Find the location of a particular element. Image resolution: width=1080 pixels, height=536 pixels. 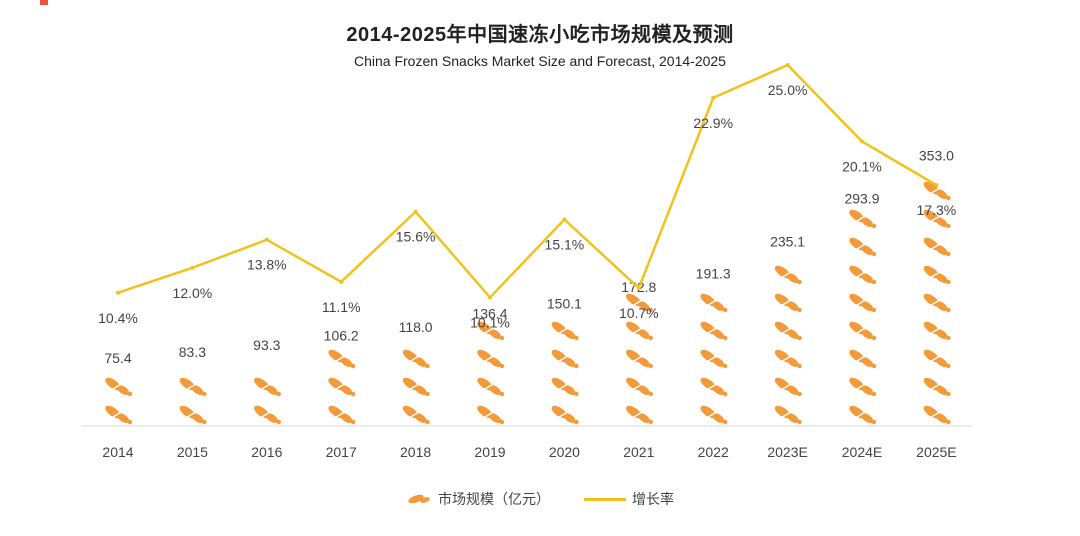

chart-title: 2014-2025年中国速冻小吃市场规模及预测 is located at coordinates (540, 35).